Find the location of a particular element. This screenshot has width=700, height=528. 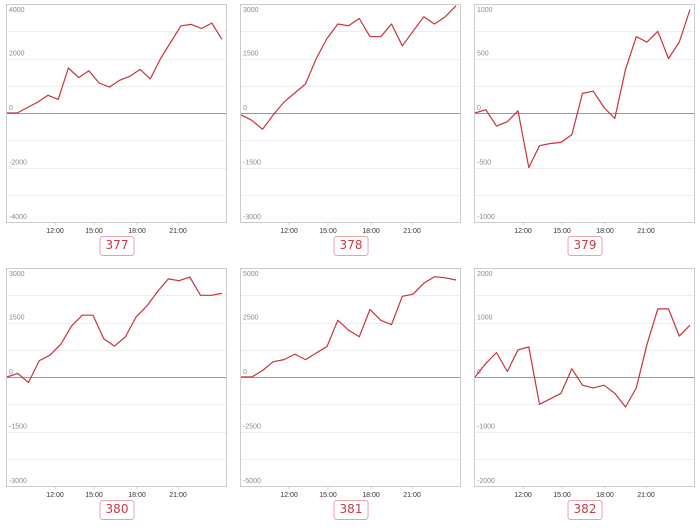

chart-svg-380: 3000 1500 0 -1500 -3000 12:00 15:00 18:00 21:00 is located at coordinates (116, 383).